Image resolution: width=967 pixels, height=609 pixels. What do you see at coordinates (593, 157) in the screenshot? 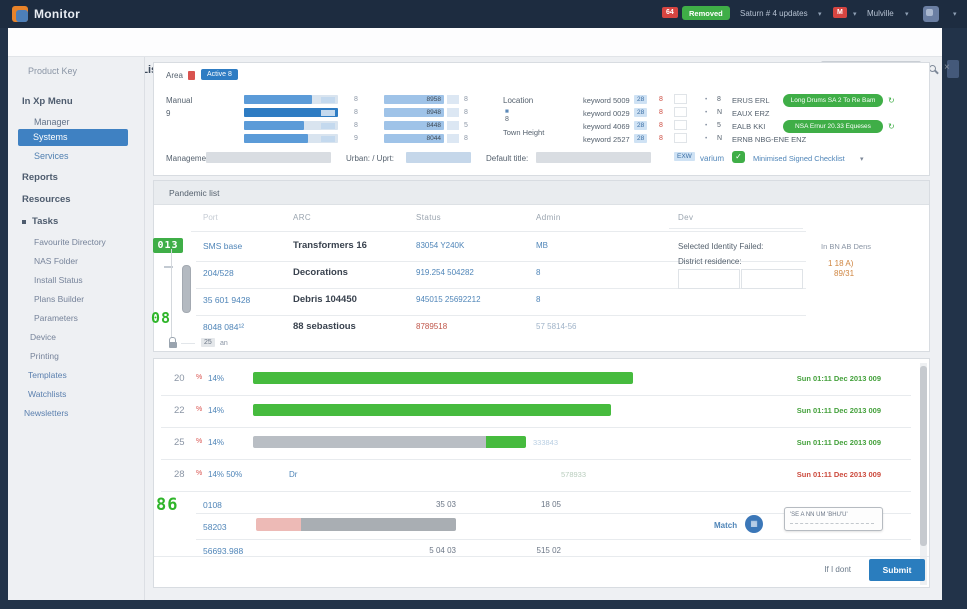
I see `default-title-input` at bounding box center [593, 157].